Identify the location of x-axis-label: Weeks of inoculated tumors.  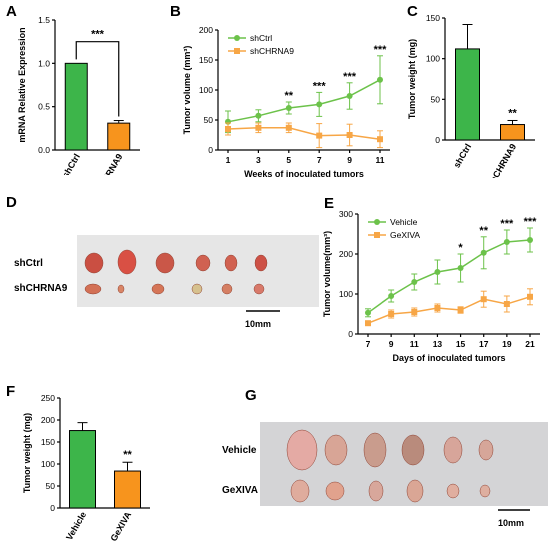
(304, 173).